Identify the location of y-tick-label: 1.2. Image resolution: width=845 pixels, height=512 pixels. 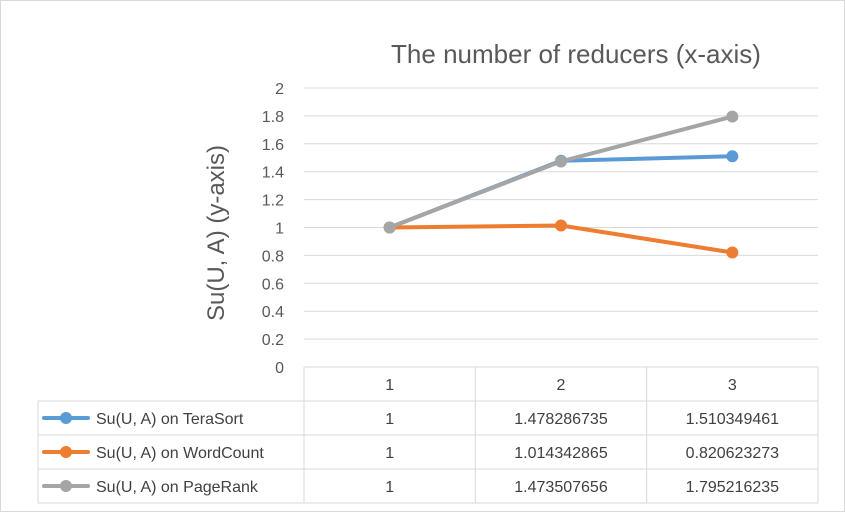
(273, 201).